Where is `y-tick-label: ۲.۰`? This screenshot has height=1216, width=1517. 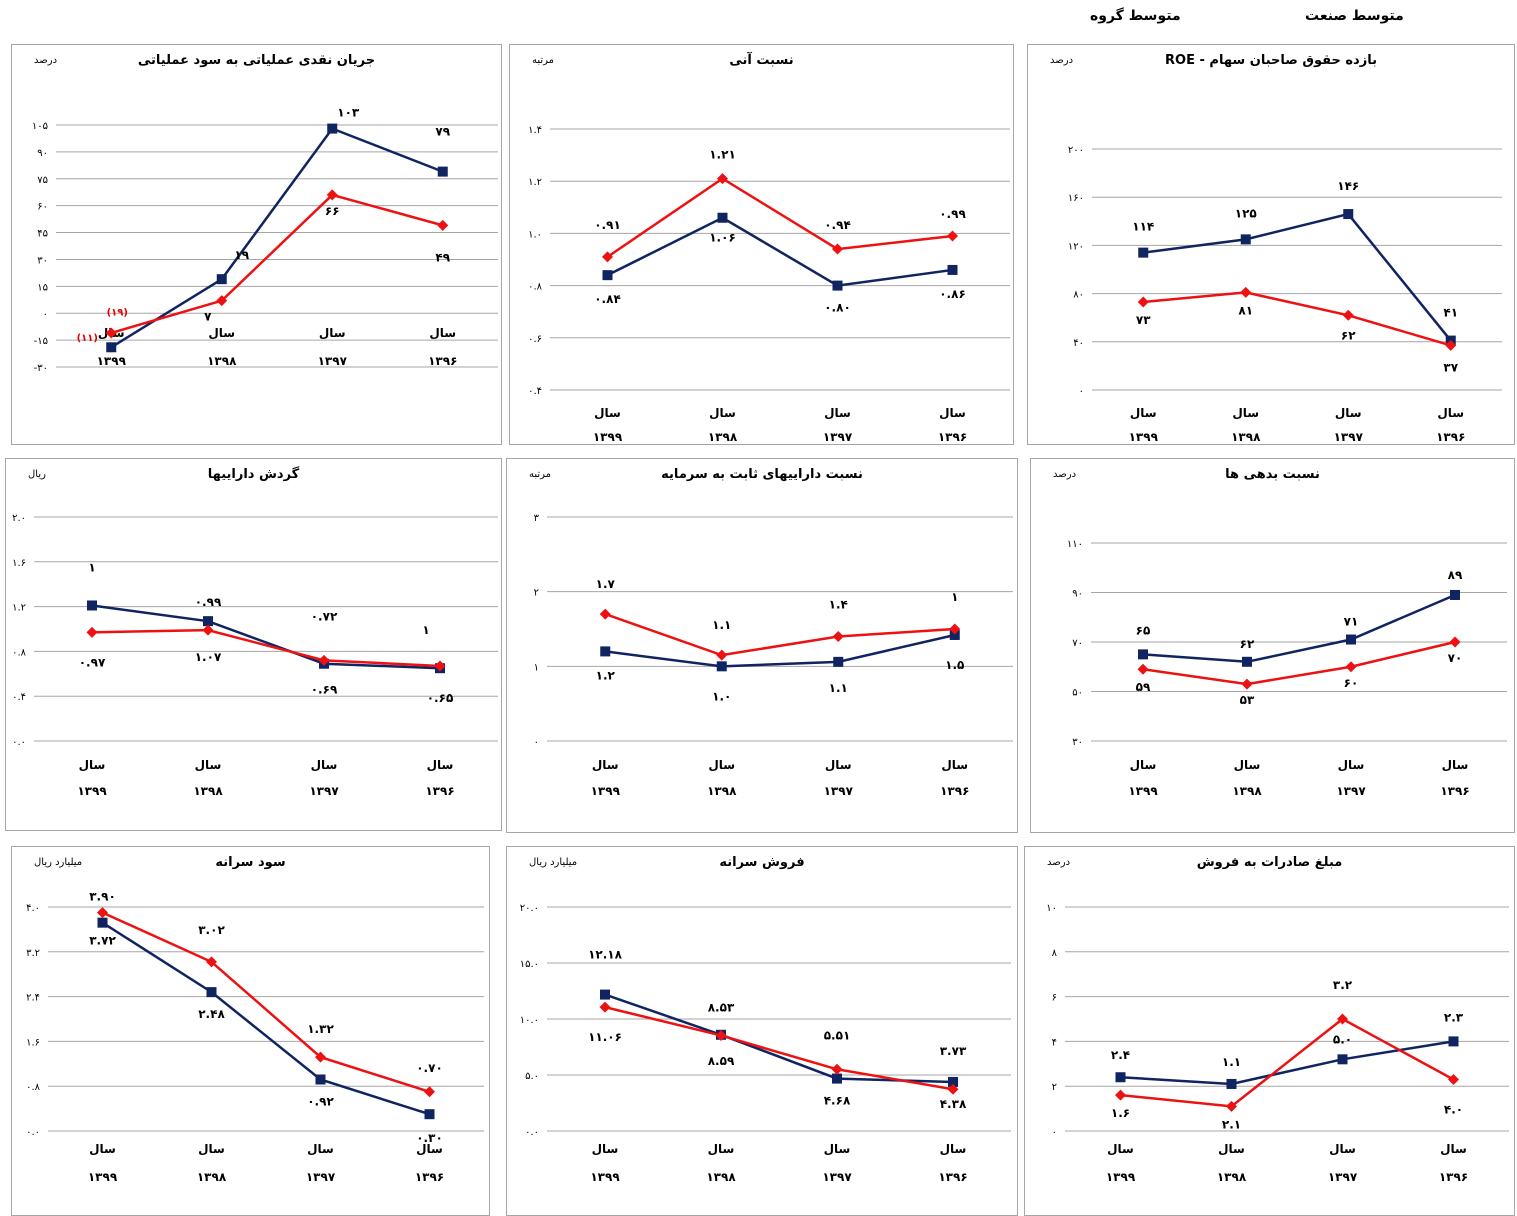 y-tick-label: ۲.۰ is located at coordinates (19, 518).